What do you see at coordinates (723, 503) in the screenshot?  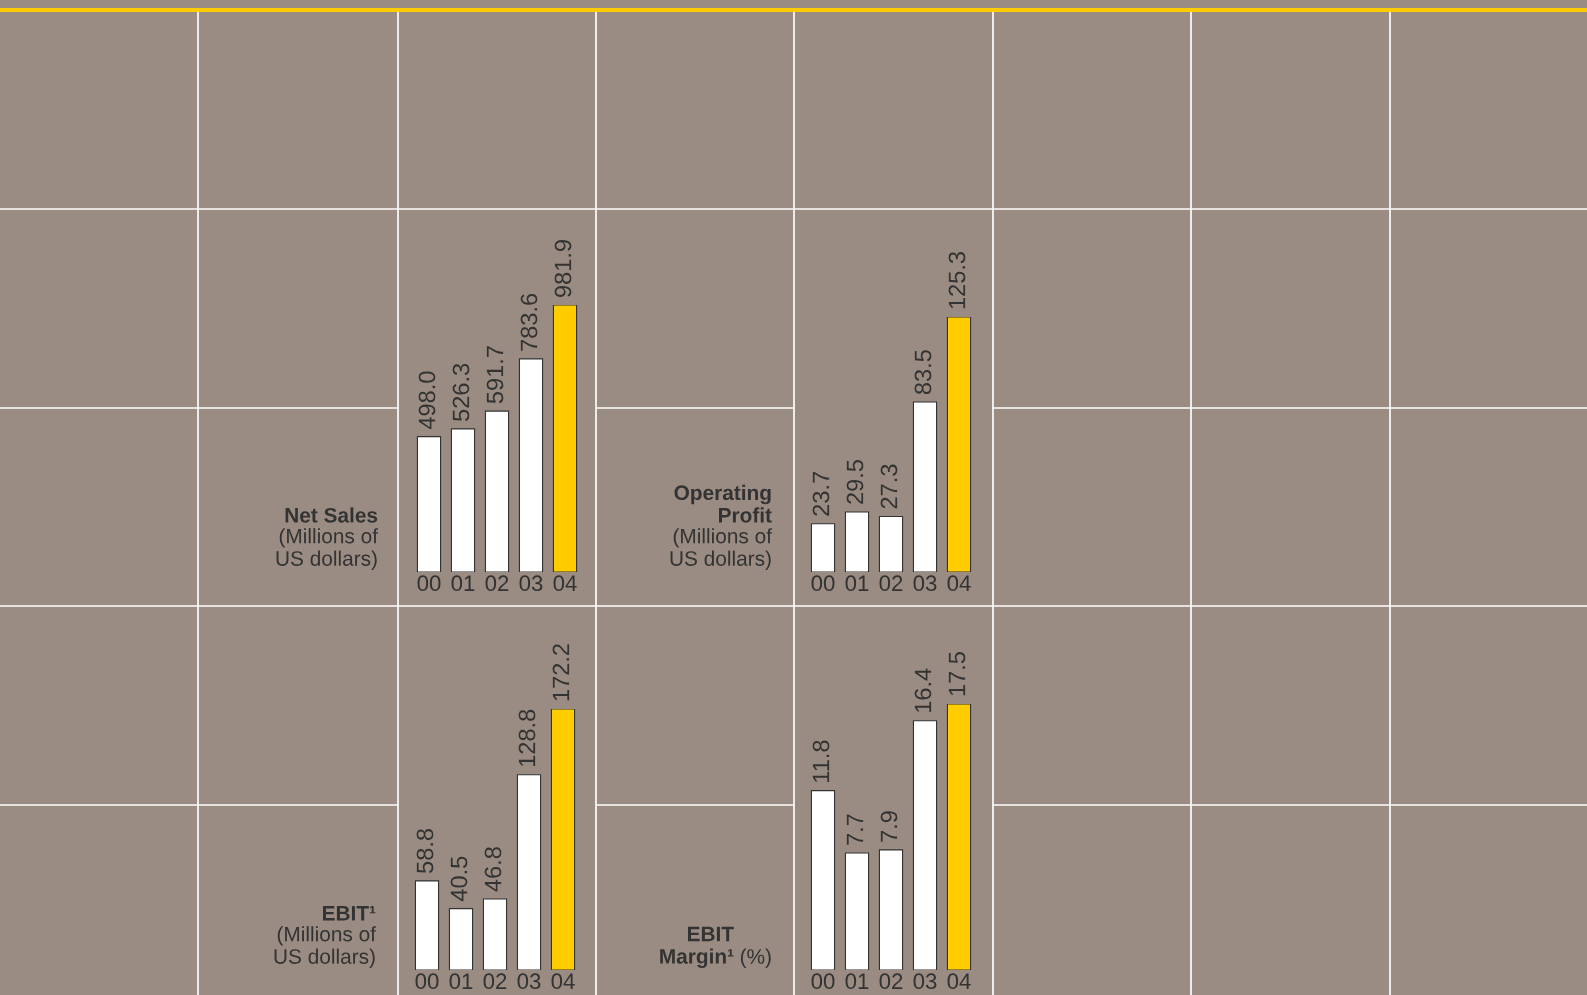 I see `text: Operating Profit` at bounding box center [723, 503].